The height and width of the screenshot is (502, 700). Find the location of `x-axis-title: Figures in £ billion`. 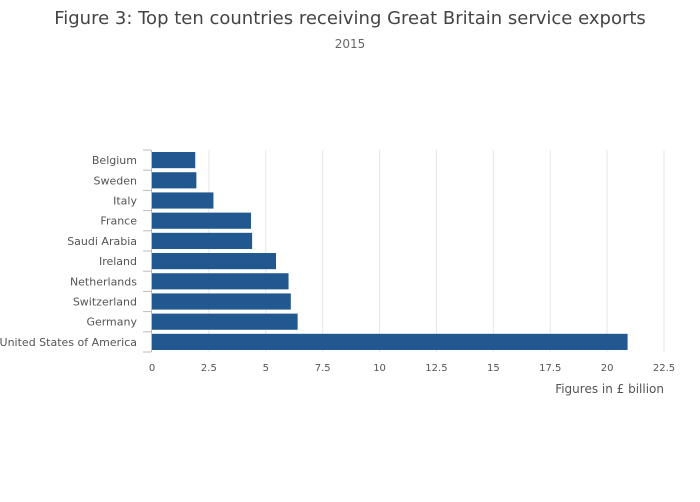

x-axis-title: Figures in £ billion is located at coordinates (609, 389).